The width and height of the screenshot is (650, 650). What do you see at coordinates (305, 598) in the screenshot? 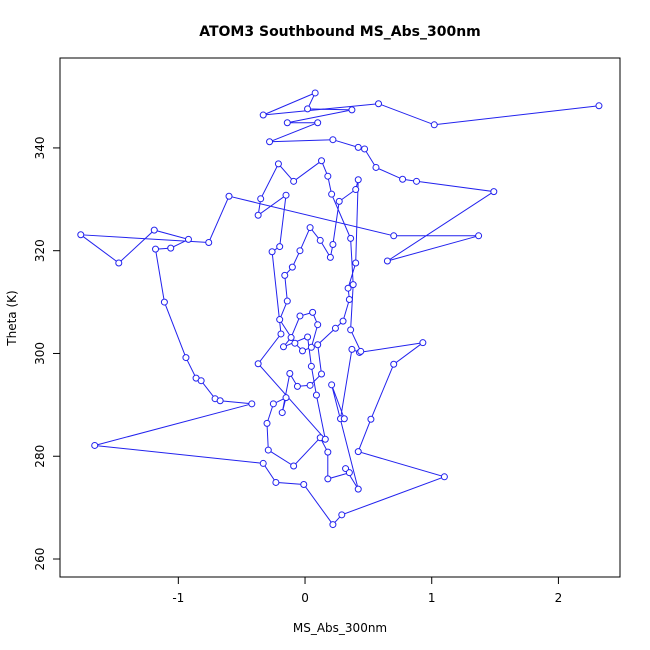
I see `x-tick-label: 0` at bounding box center [305, 598].